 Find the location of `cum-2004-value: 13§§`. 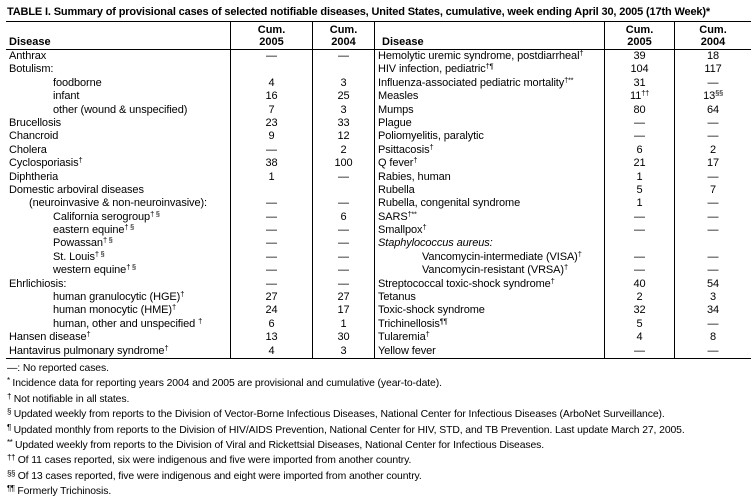

cum-2004-value: 13§§ is located at coordinates (712, 96).